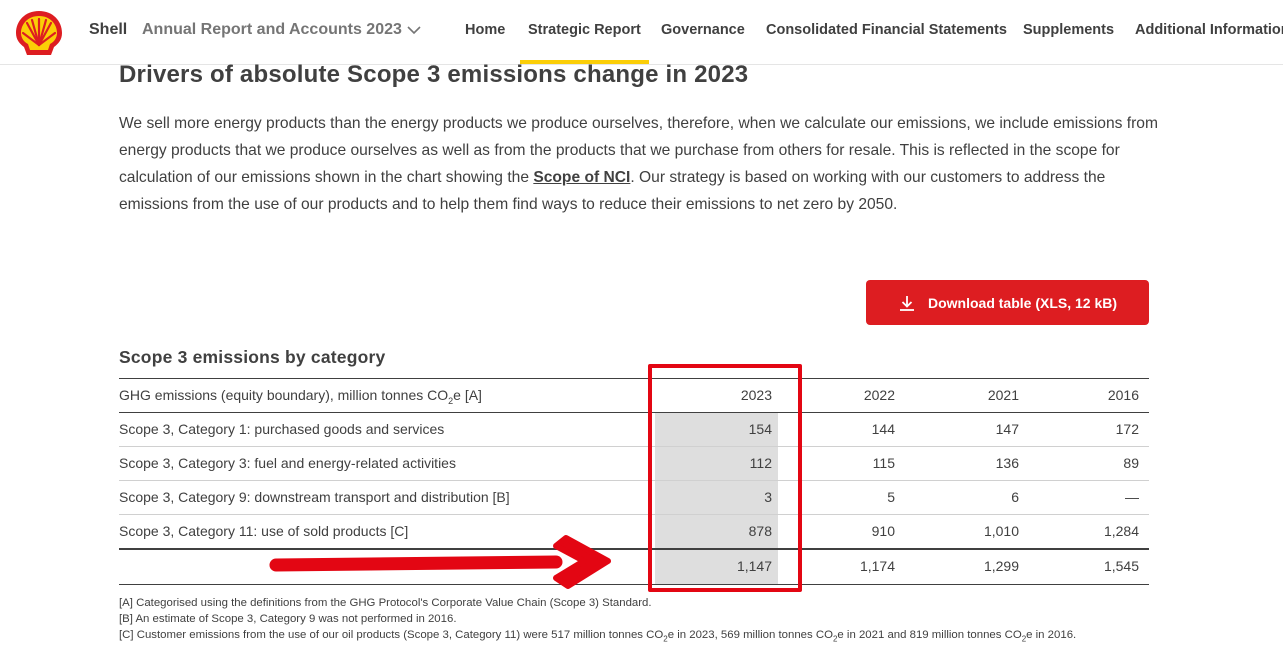 The width and height of the screenshot is (1283, 656). What do you see at coordinates (883, 429) in the screenshot?
I see `cell: 144` at bounding box center [883, 429].